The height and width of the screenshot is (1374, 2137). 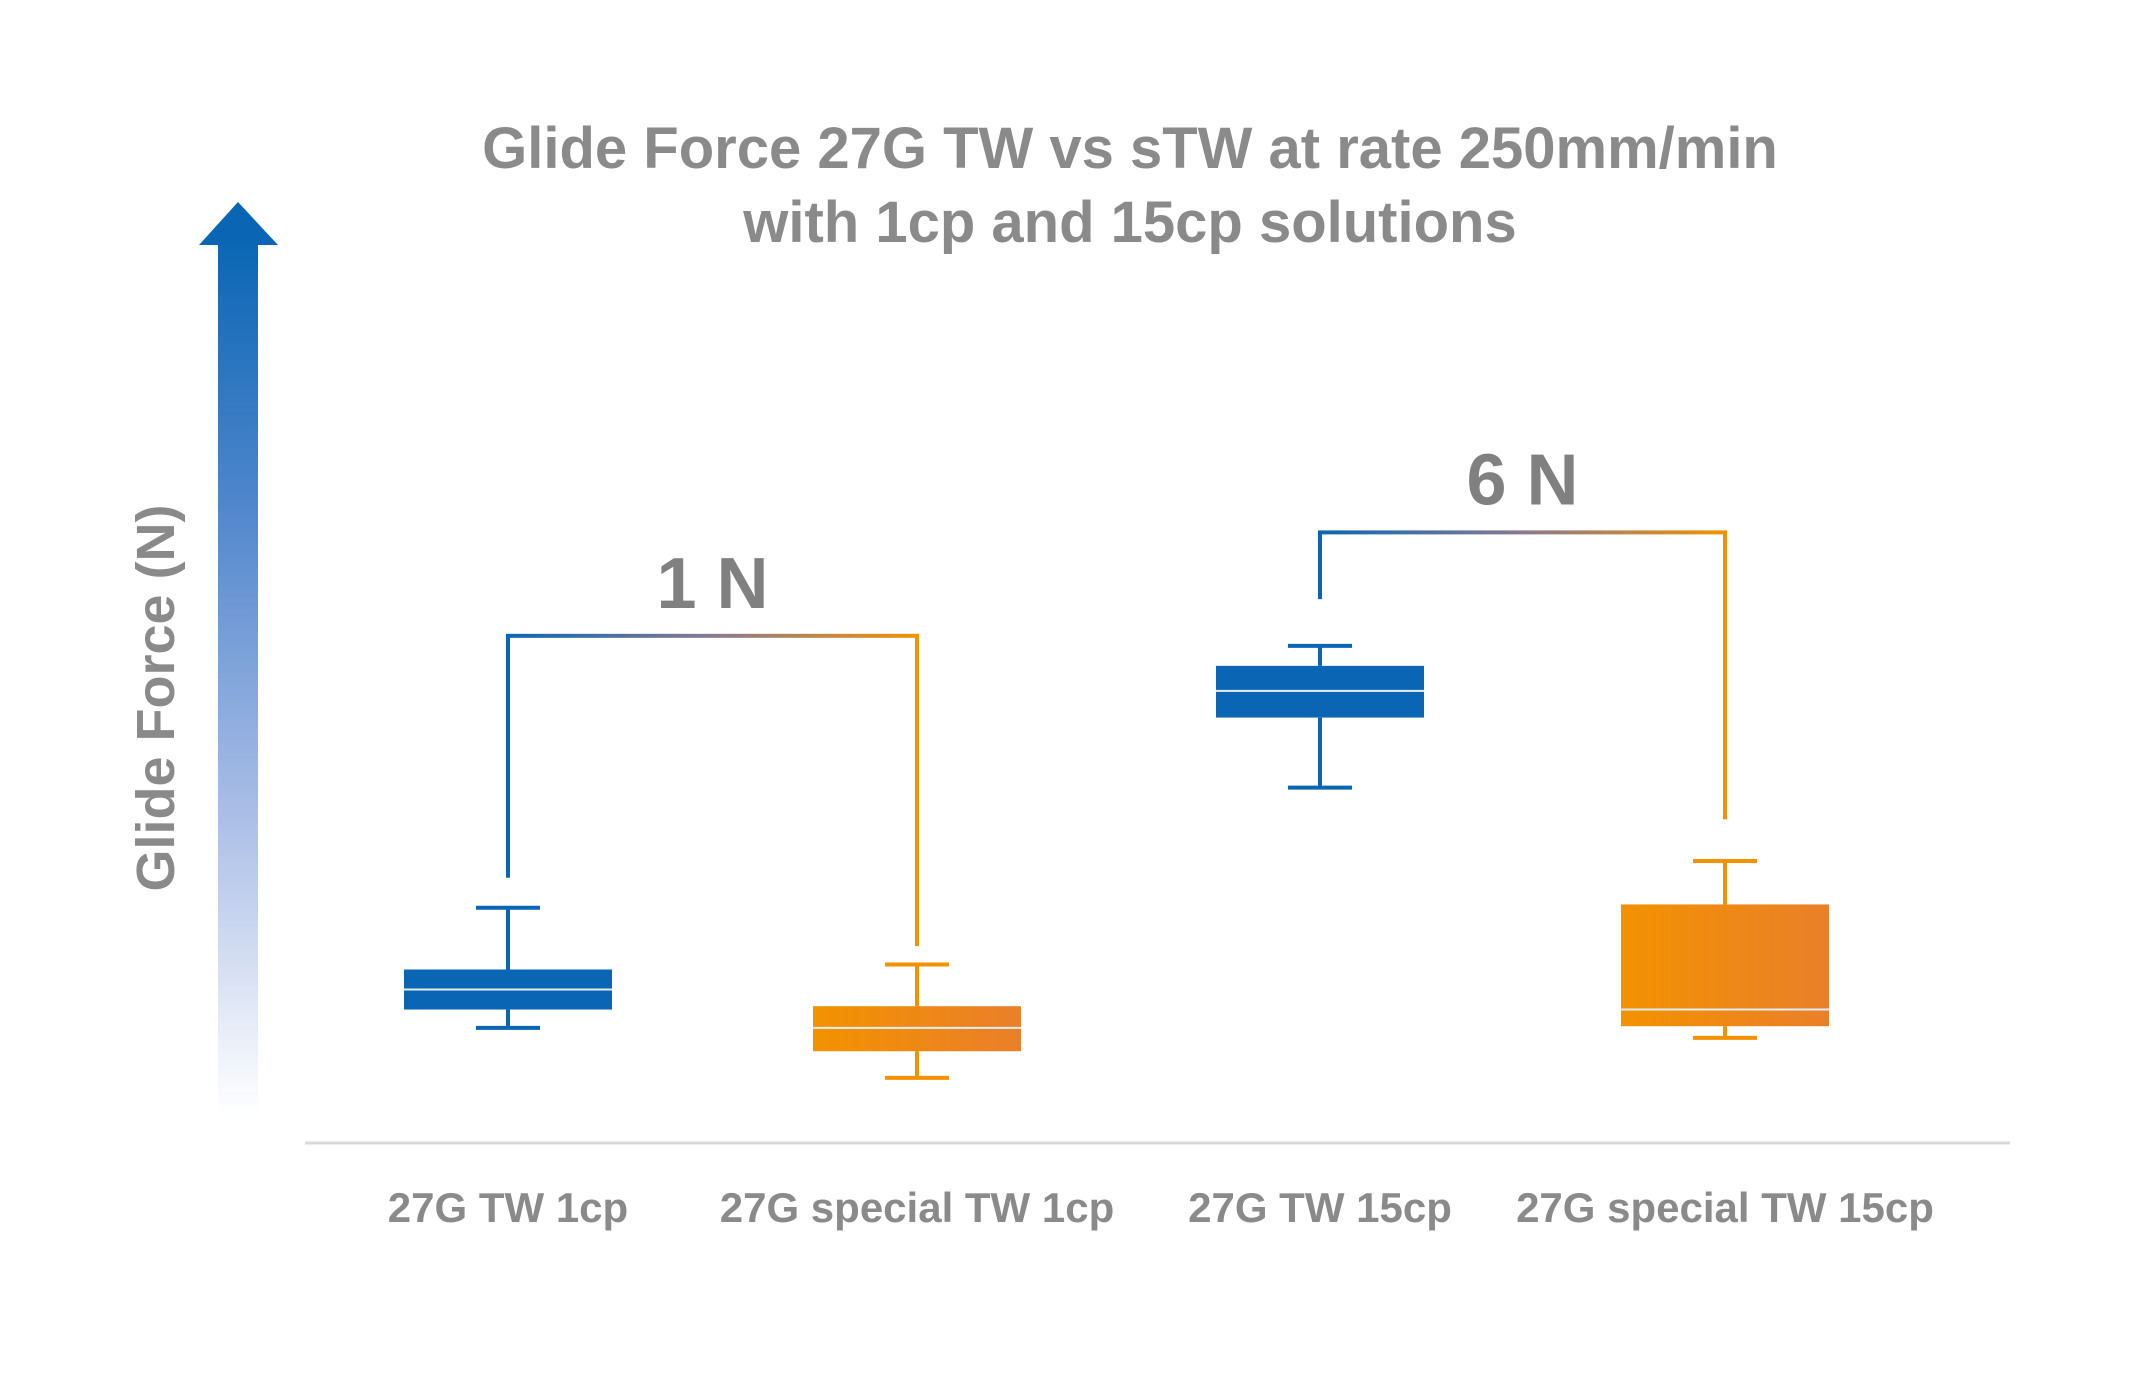 What do you see at coordinates (712, 745) in the screenshot?
I see `bracket-1: 1 N` at bounding box center [712, 745].